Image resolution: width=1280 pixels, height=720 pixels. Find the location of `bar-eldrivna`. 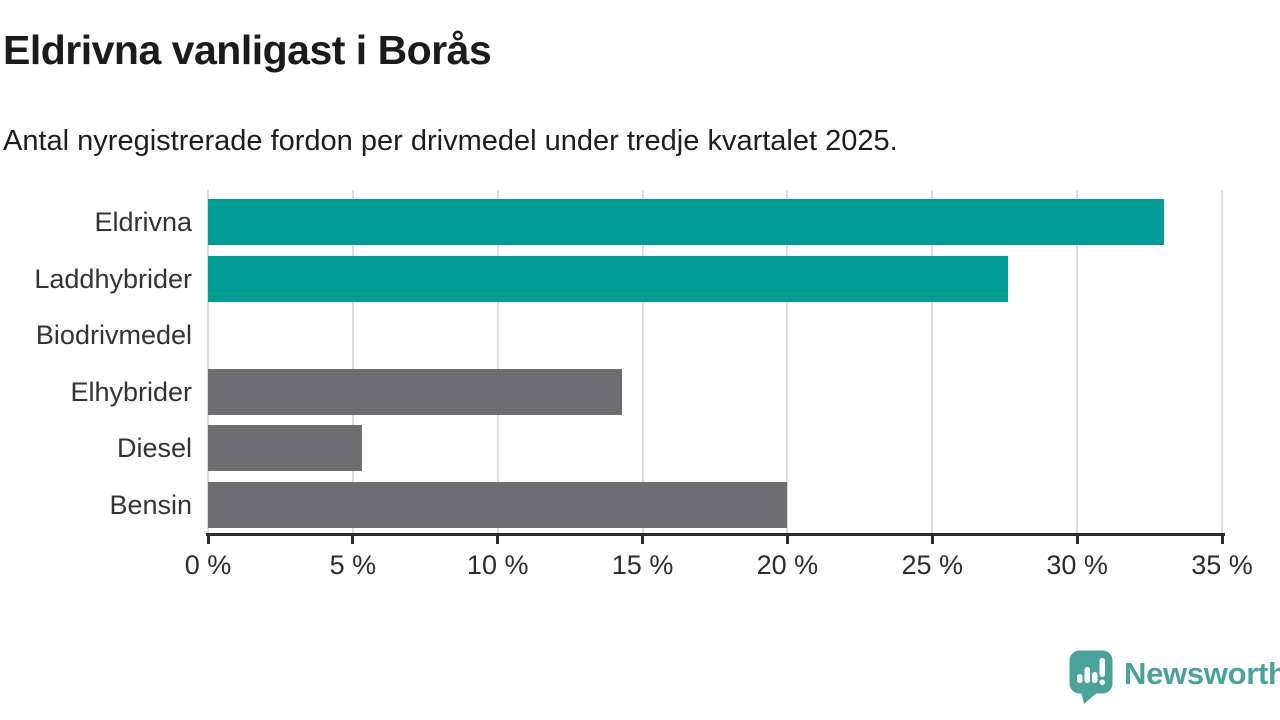

bar-eldrivna is located at coordinates (686, 222).